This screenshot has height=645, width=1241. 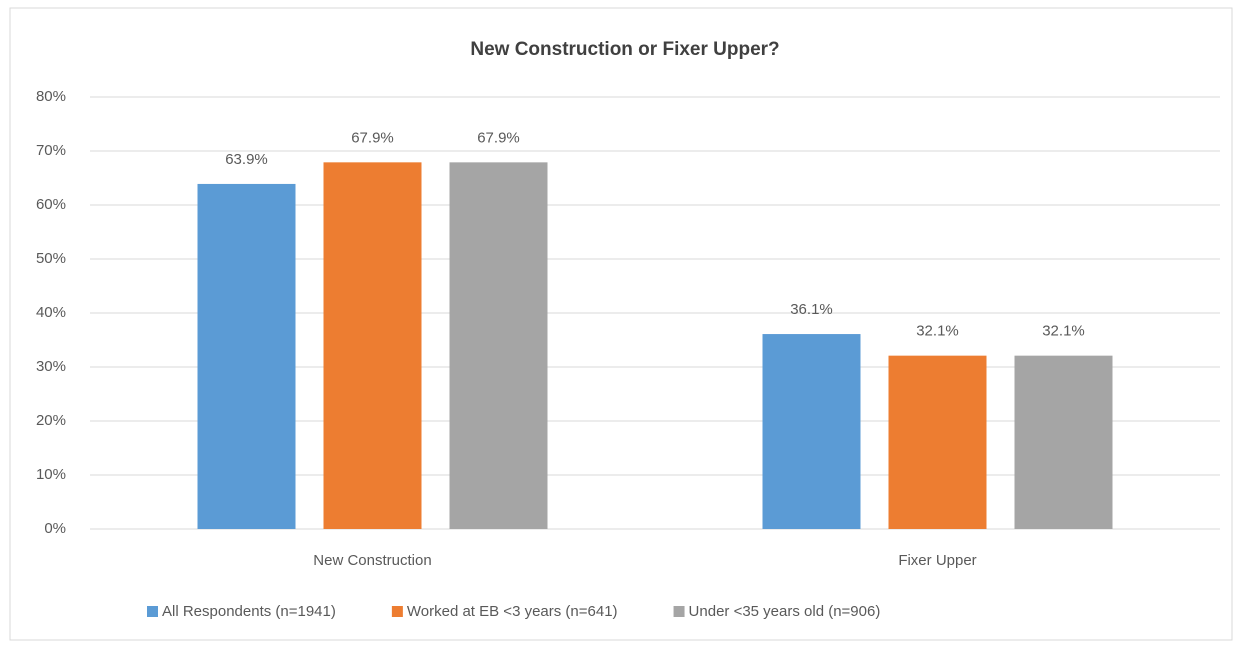 I want to click on legend-label: All Respondents (n=1941), so click(x=249, y=611).